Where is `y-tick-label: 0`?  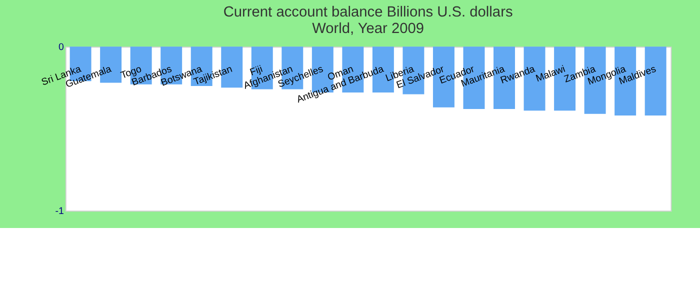 y-tick-label: 0 is located at coordinates (61, 48).